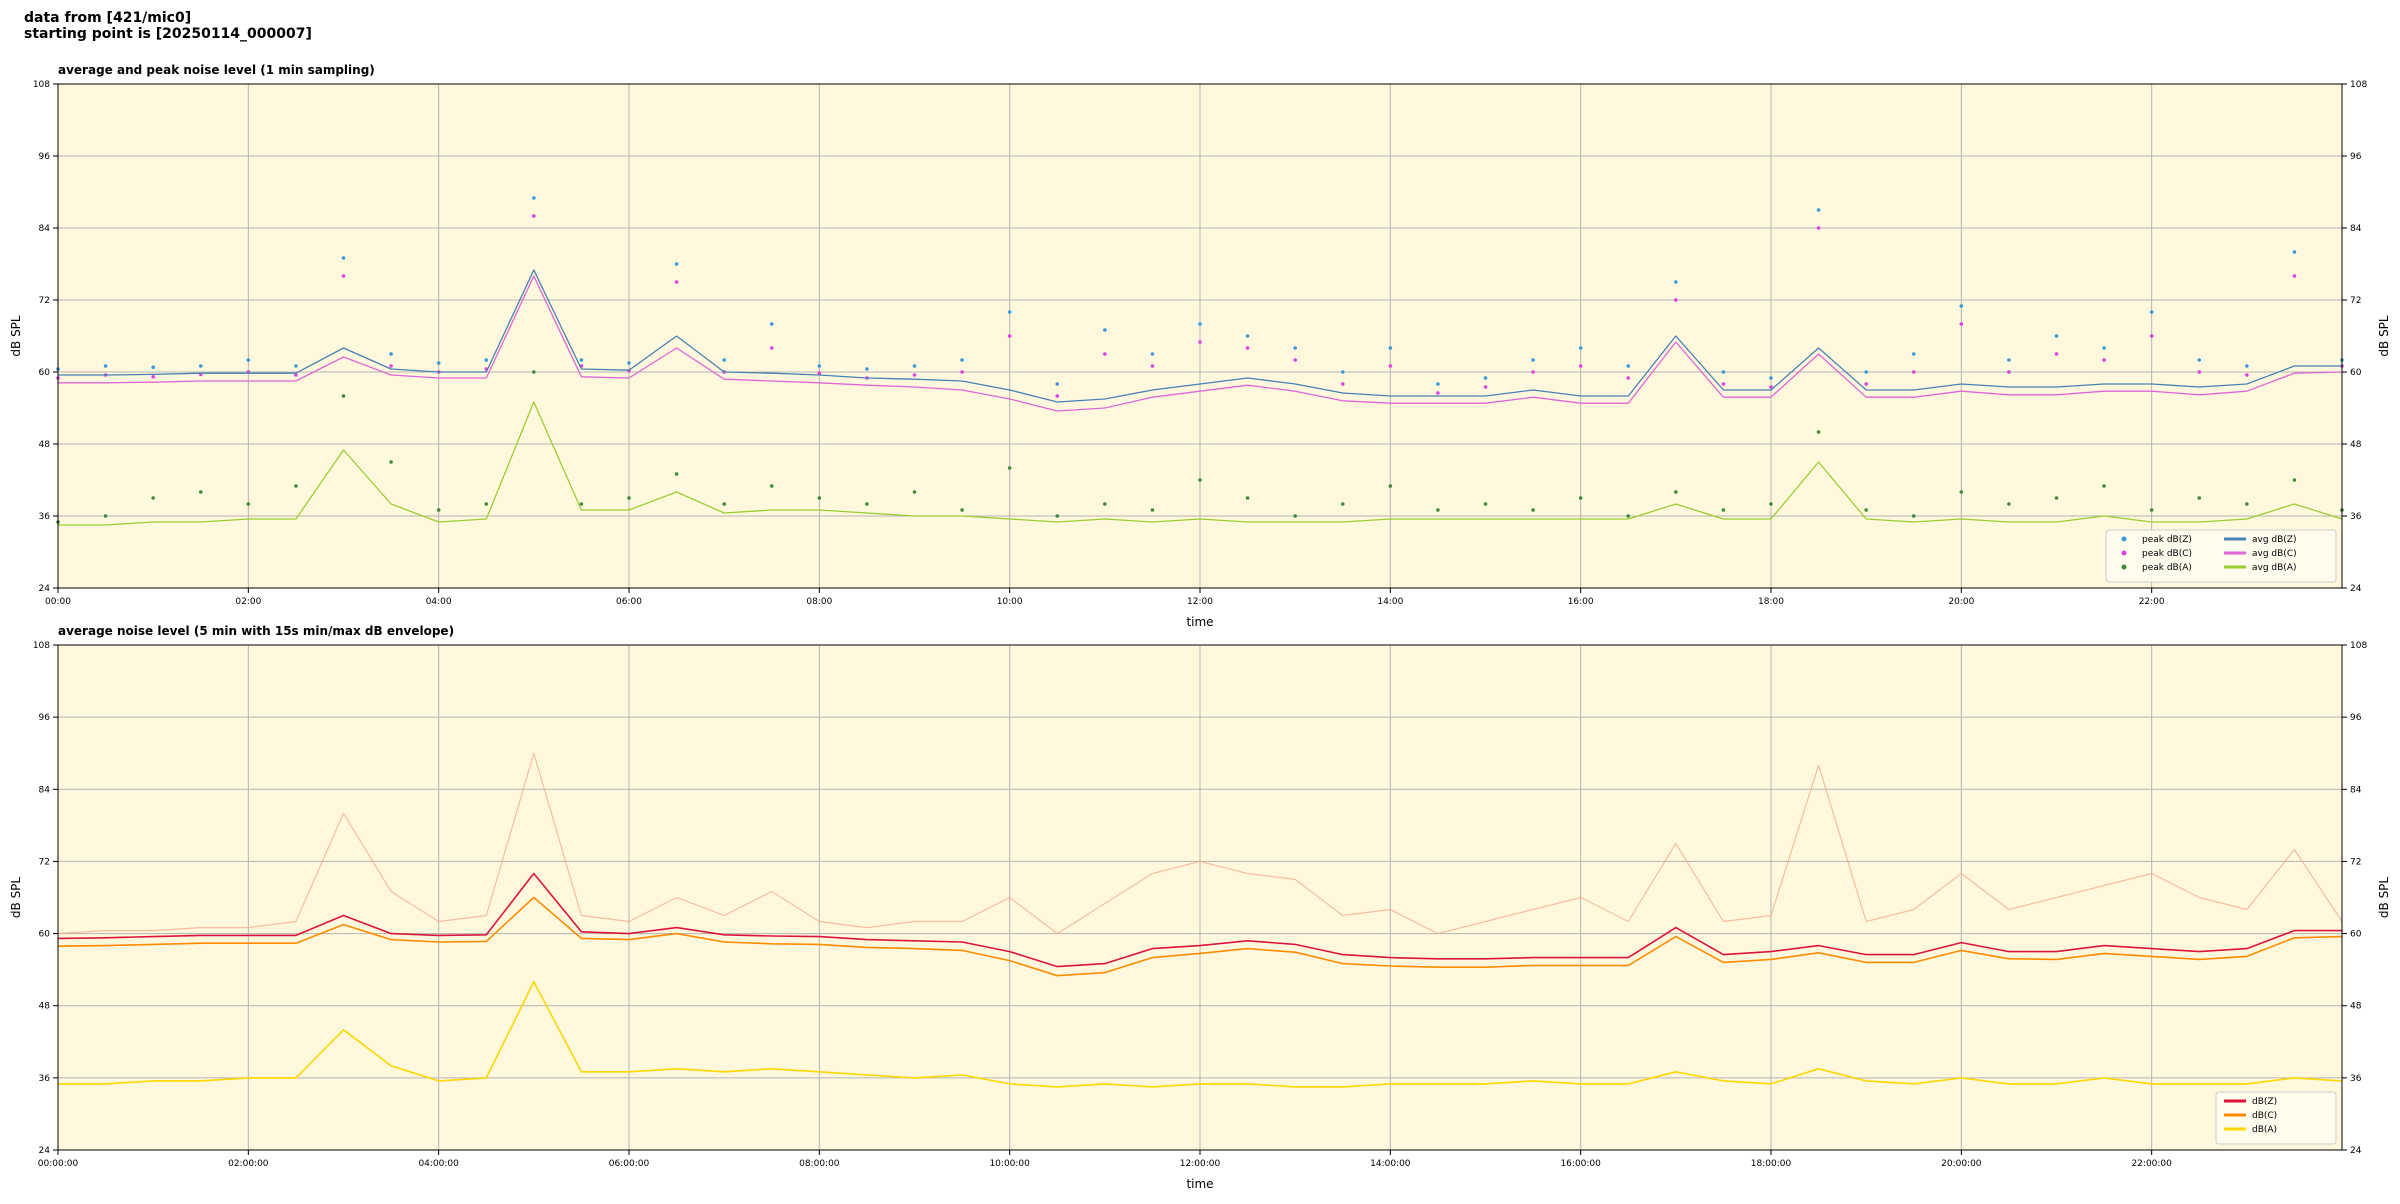  I want to click on y-tick-label: 24, so click(45, 589).